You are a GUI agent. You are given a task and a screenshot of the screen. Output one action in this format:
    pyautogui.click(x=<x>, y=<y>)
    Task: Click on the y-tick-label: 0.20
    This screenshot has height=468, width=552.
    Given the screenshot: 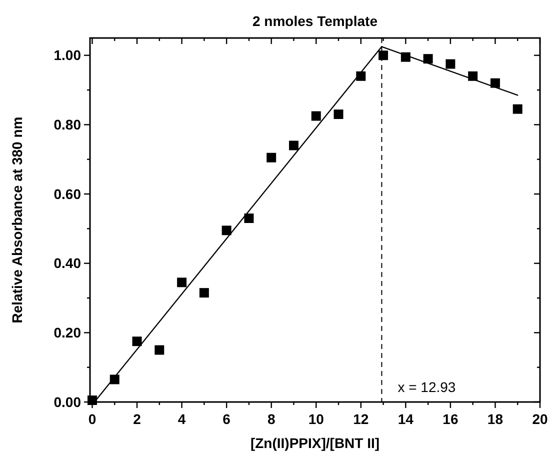 What is the action you would take?
    pyautogui.click(x=68, y=332)
    